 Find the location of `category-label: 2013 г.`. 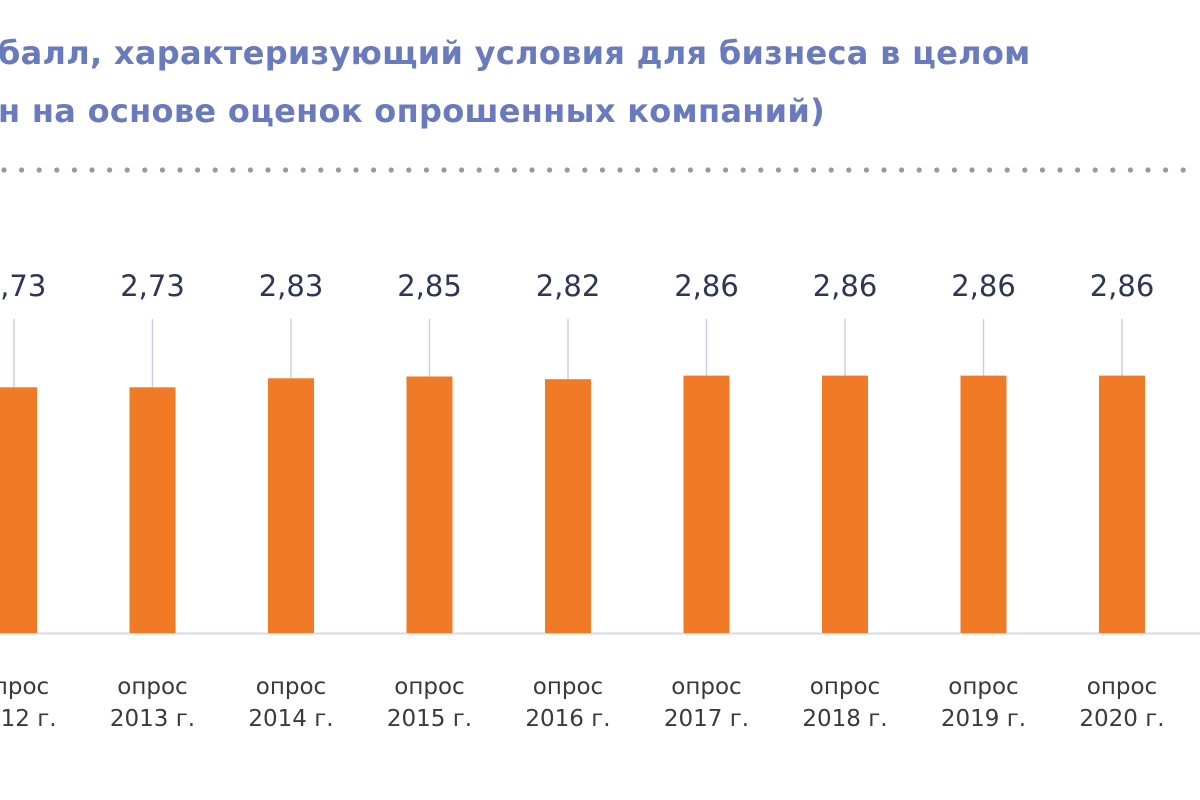

category-label: 2013 г. is located at coordinates (152, 719).